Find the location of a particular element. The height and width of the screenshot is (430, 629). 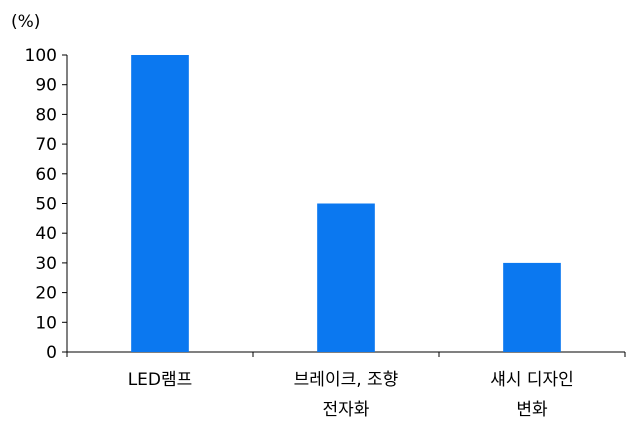

y-tick-label: 90 is located at coordinates (46, 86).